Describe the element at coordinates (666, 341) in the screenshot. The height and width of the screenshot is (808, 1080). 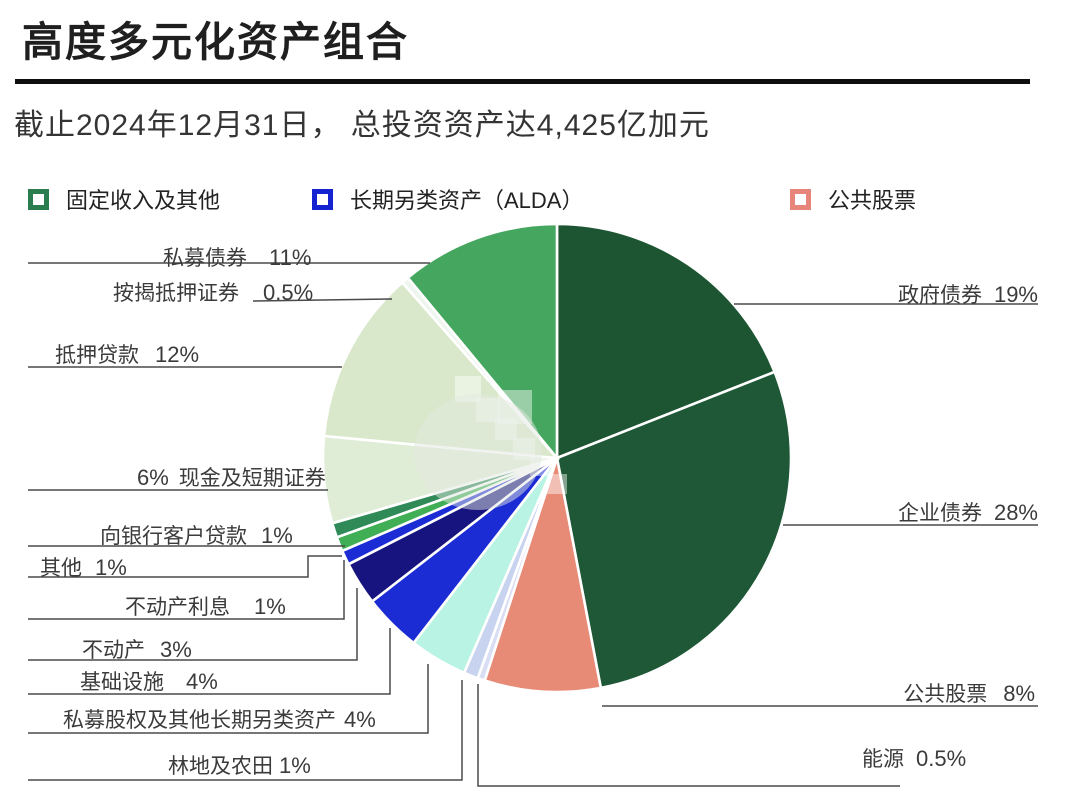
I see `pie-slice-government-bonds` at that location.